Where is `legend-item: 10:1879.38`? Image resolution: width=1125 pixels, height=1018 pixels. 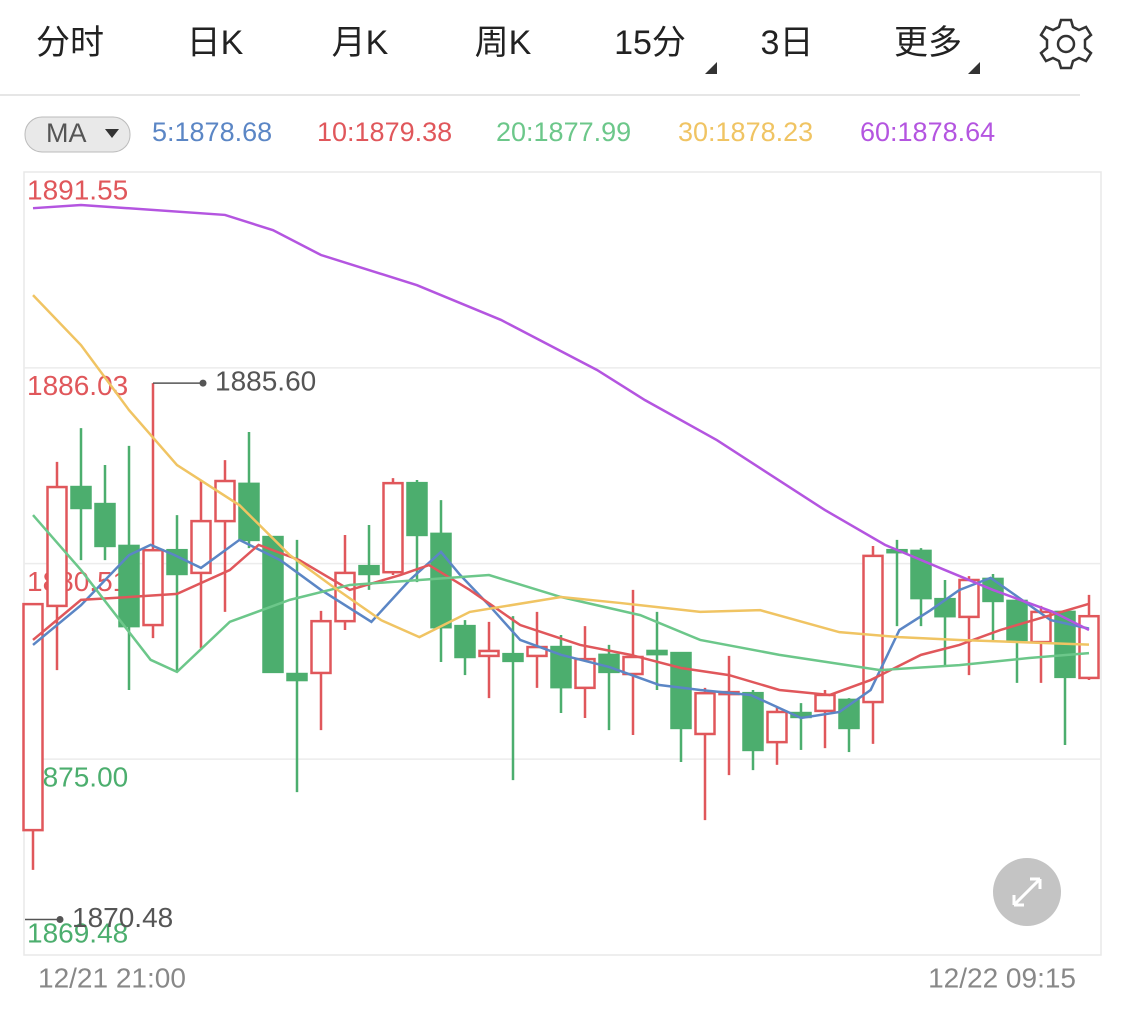
legend-item: 10:1879.38 is located at coordinates (384, 132).